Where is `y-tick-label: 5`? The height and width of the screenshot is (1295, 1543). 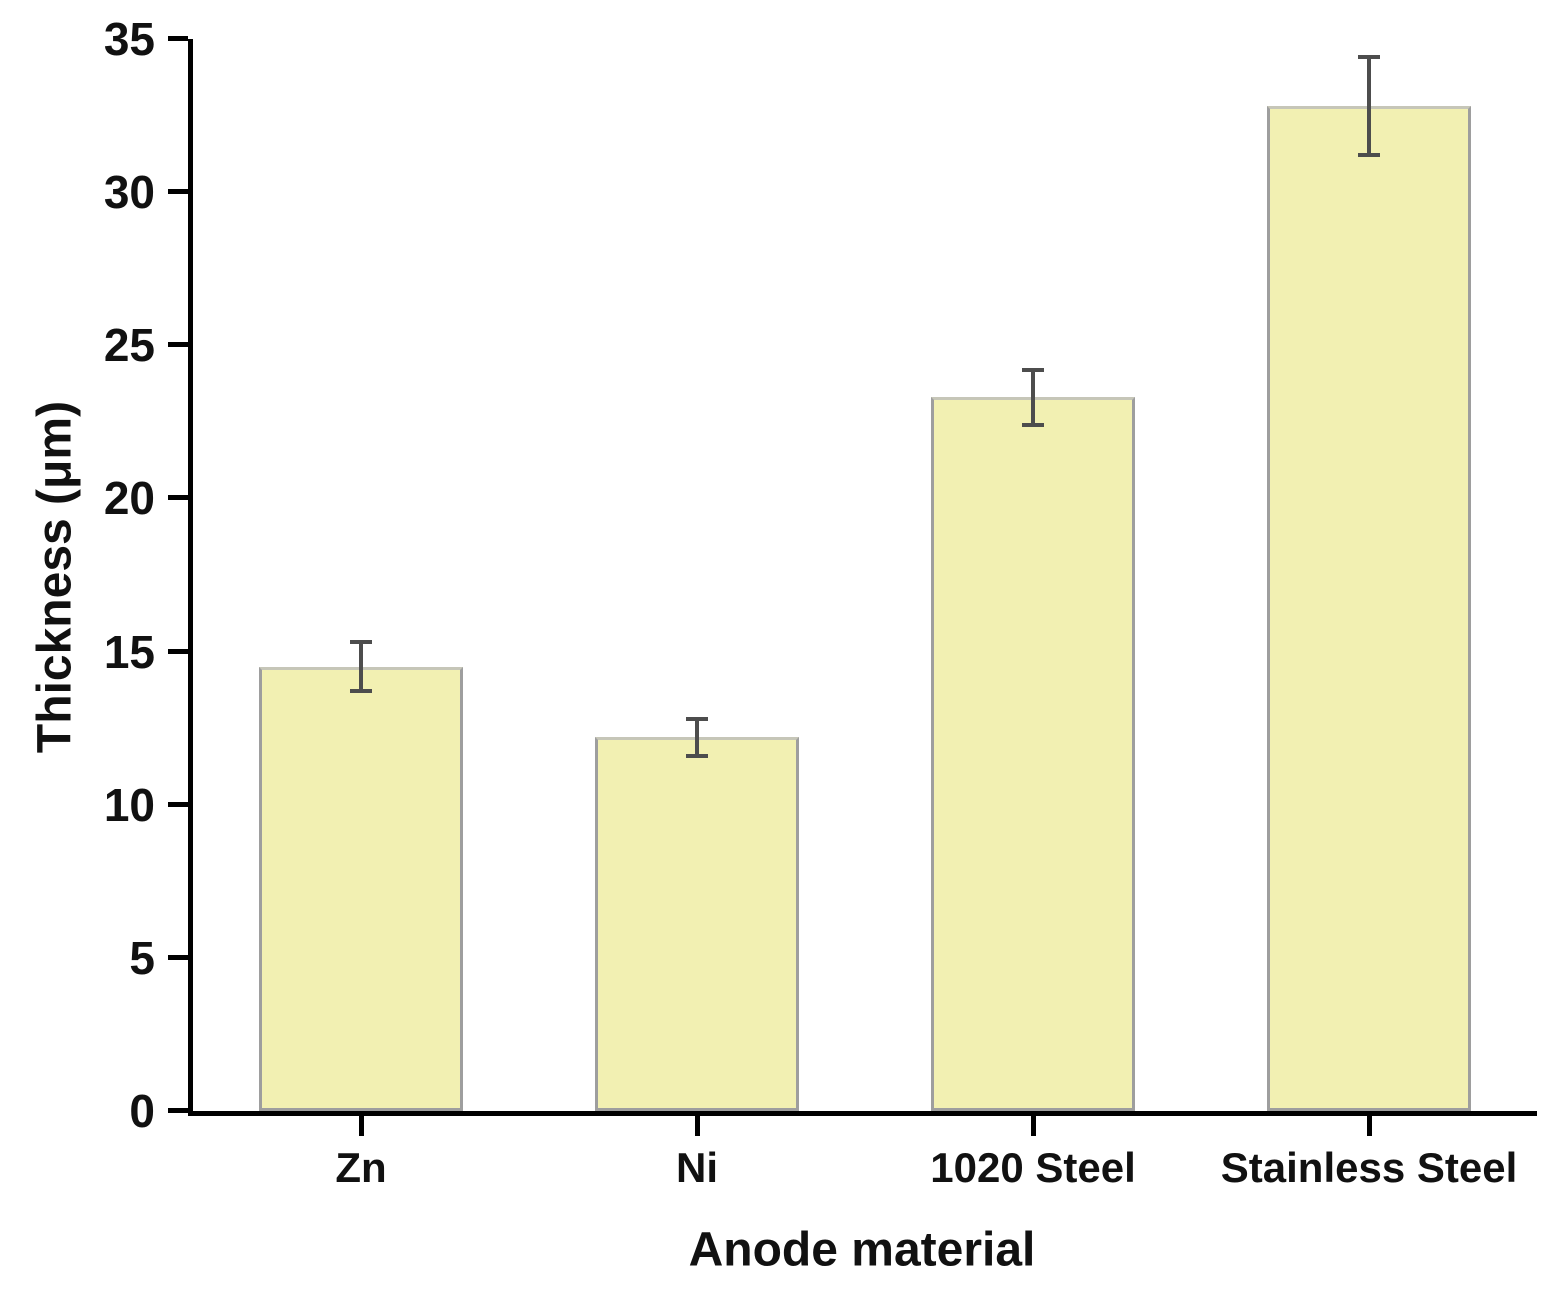 y-tick-label: 5 is located at coordinates (142, 957).